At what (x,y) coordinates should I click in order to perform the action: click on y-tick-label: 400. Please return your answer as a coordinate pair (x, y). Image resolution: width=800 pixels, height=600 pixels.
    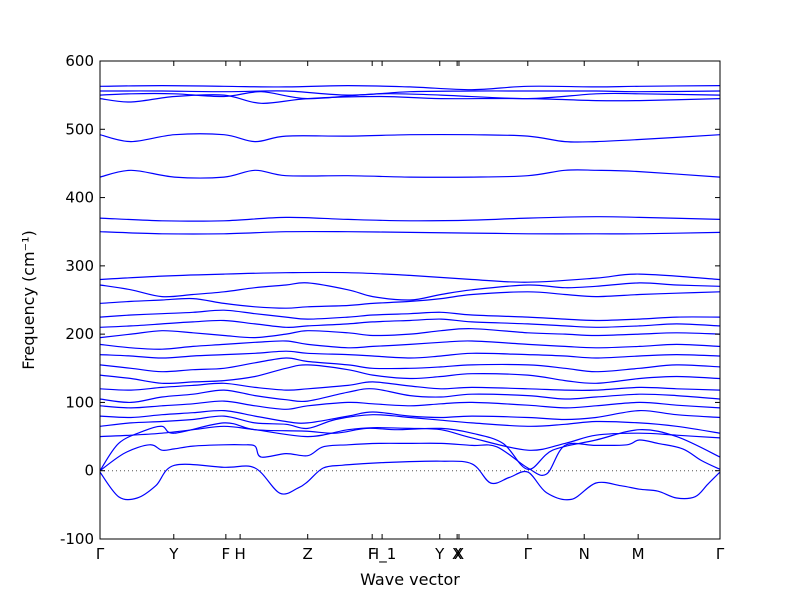
    Looking at the image, I should click on (79, 198).